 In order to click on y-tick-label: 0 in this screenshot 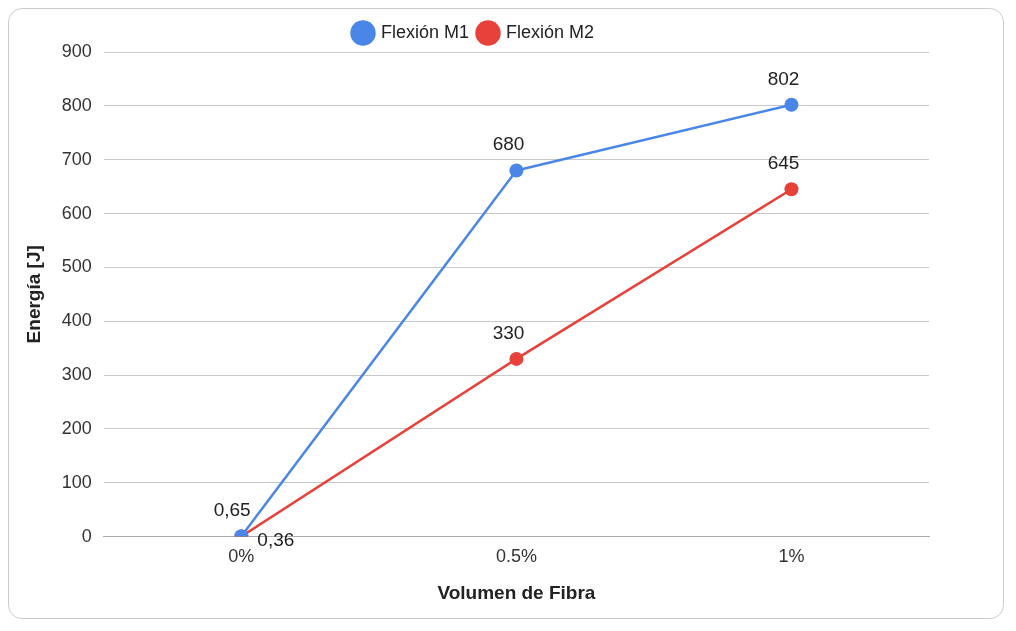, I will do `click(86, 535)`.